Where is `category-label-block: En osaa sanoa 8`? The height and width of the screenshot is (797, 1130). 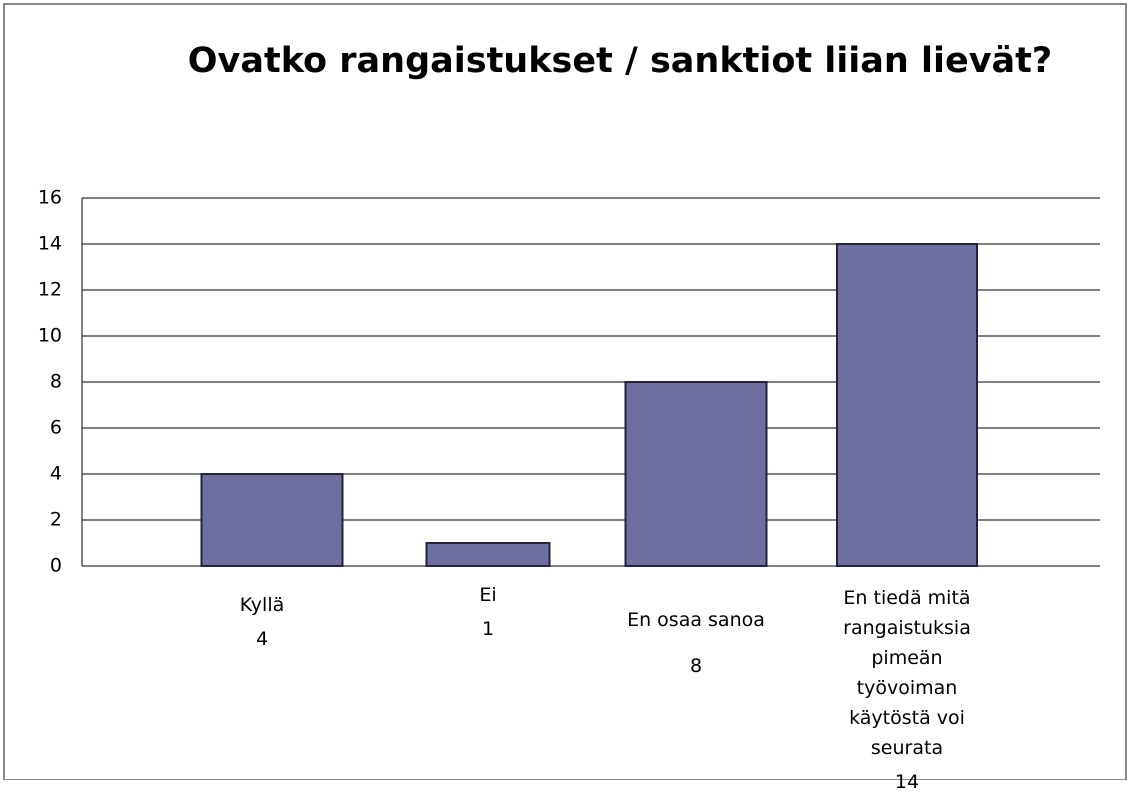 category-label-block: En osaa sanoa 8 is located at coordinates (696, 643).